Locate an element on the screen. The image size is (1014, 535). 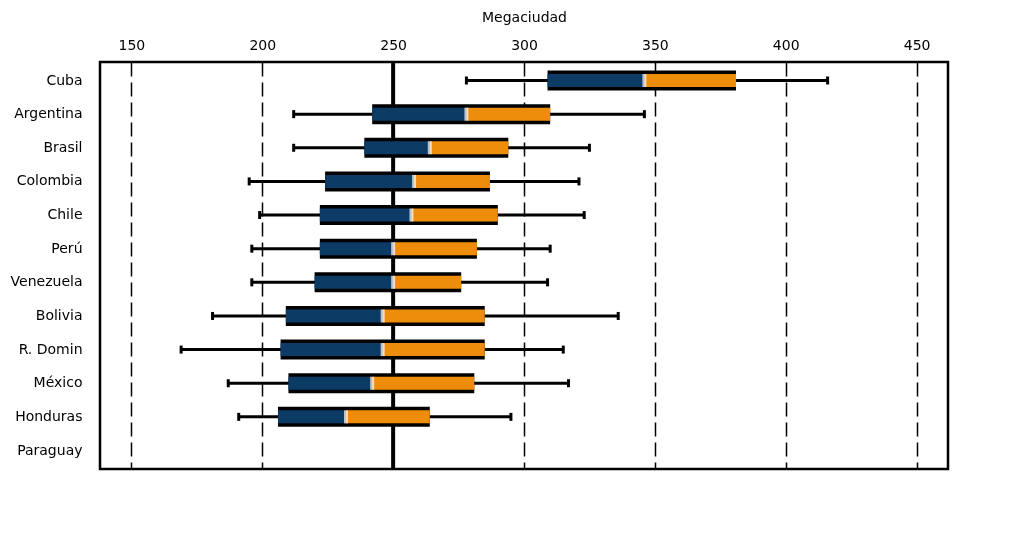
y-tick-label: R. Domin is located at coordinates (50, 348).